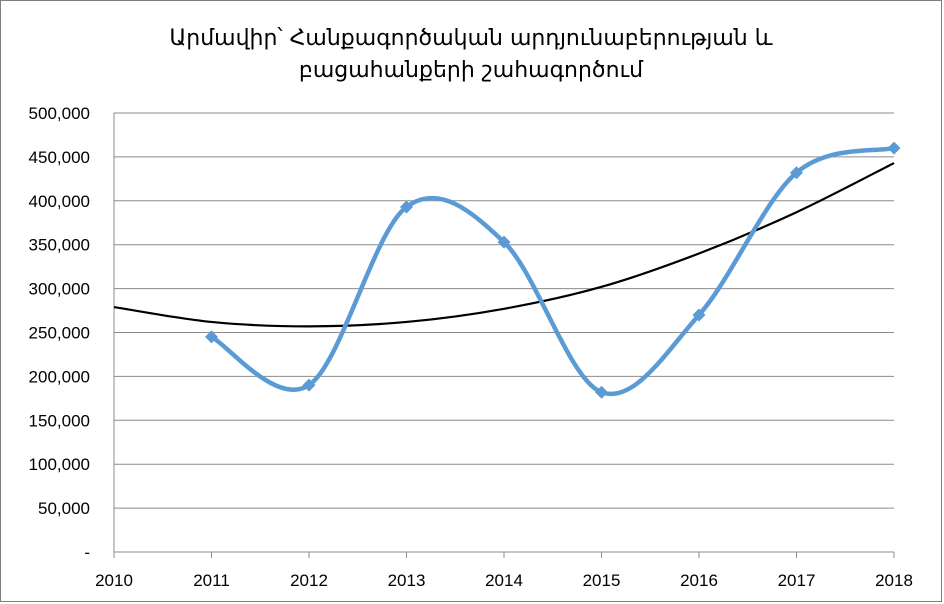  Describe the element at coordinates (407, 580) in the screenshot. I see `x-tick-label: 2013` at that location.